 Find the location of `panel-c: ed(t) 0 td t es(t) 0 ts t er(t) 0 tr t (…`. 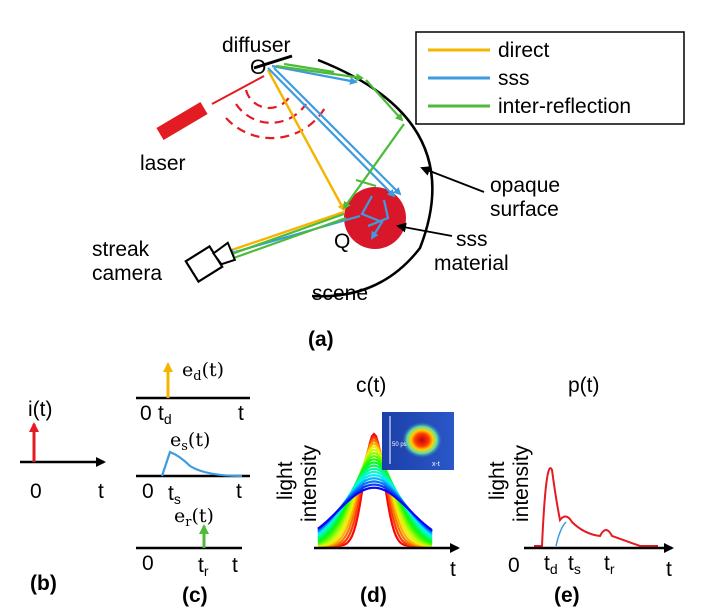

panel-c: ed(t) 0 td t es(t) 0 ts t er(t) 0 tr t (… is located at coordinates (193, 483).